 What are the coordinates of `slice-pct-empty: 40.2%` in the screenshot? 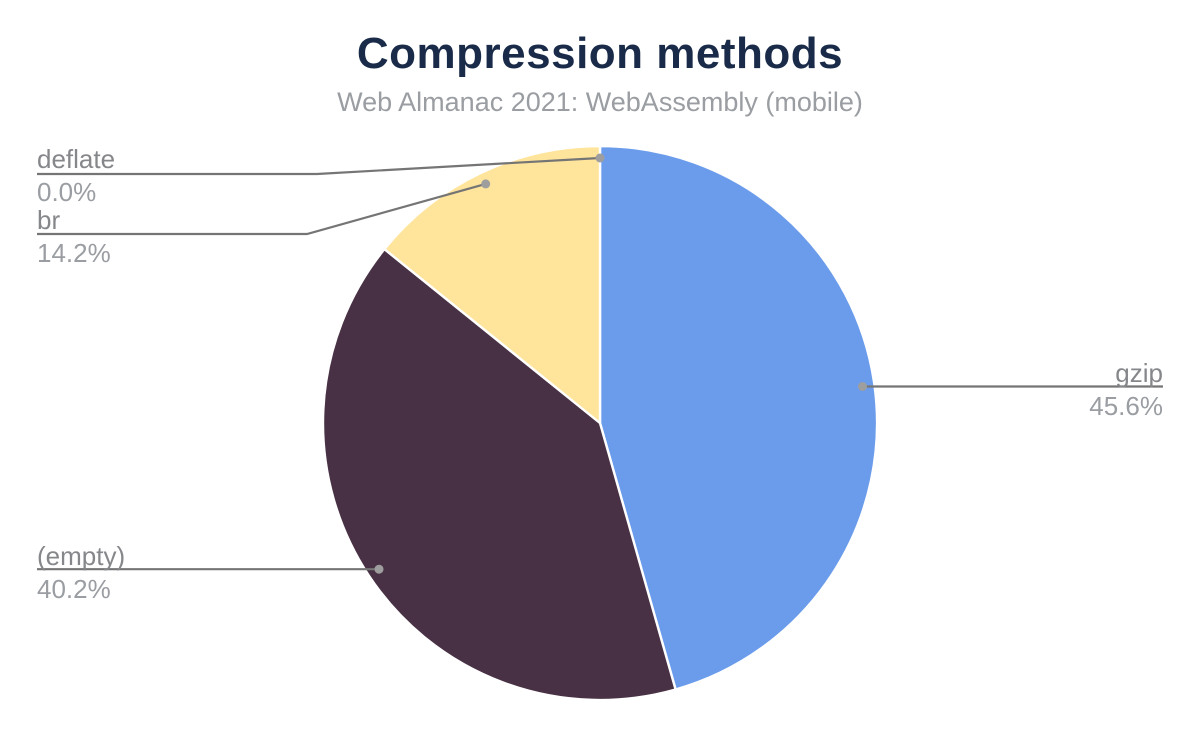 It's located at (74, 589).